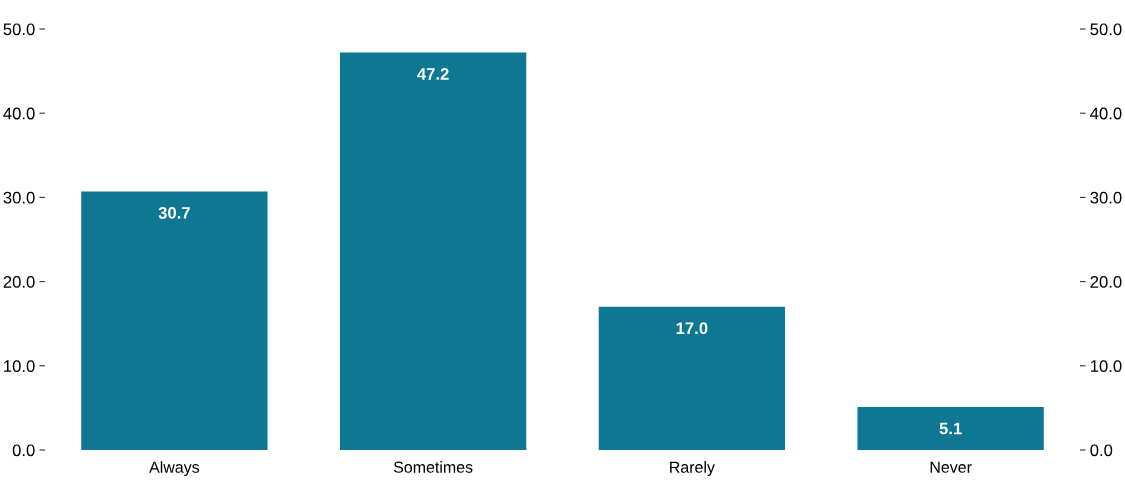  Describe the element at coordinates (692, 468) in the screenshot. I see `x-tick-label: Rarely` at that location.